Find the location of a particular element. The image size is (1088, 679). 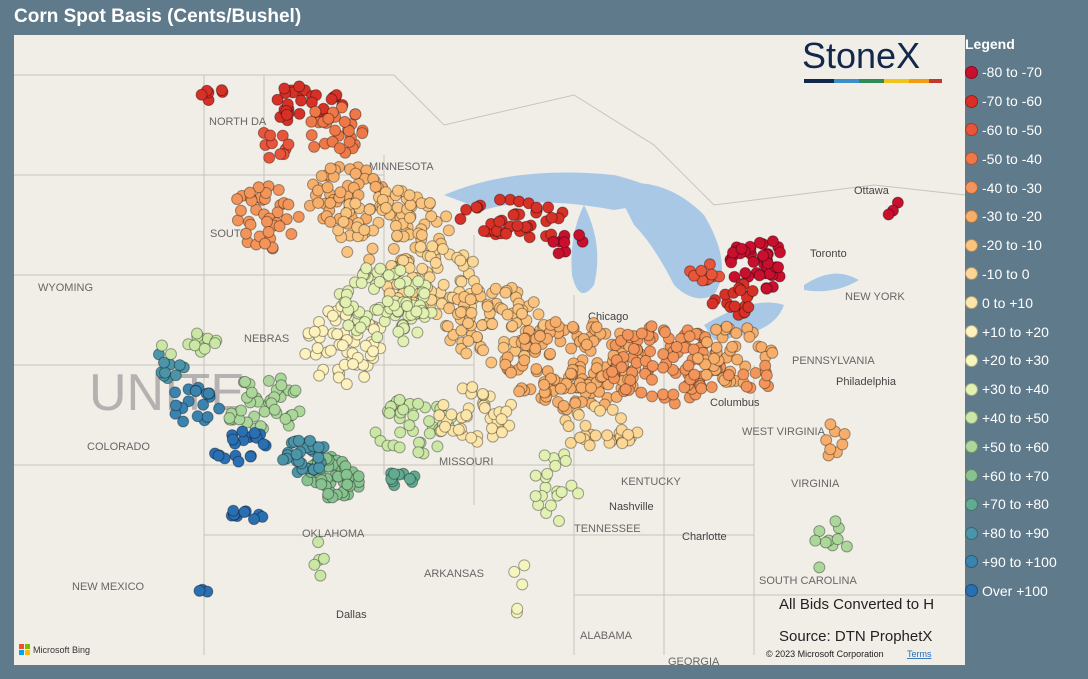

note: Source: DTN ProphetX is located at coordinates (855, 636).